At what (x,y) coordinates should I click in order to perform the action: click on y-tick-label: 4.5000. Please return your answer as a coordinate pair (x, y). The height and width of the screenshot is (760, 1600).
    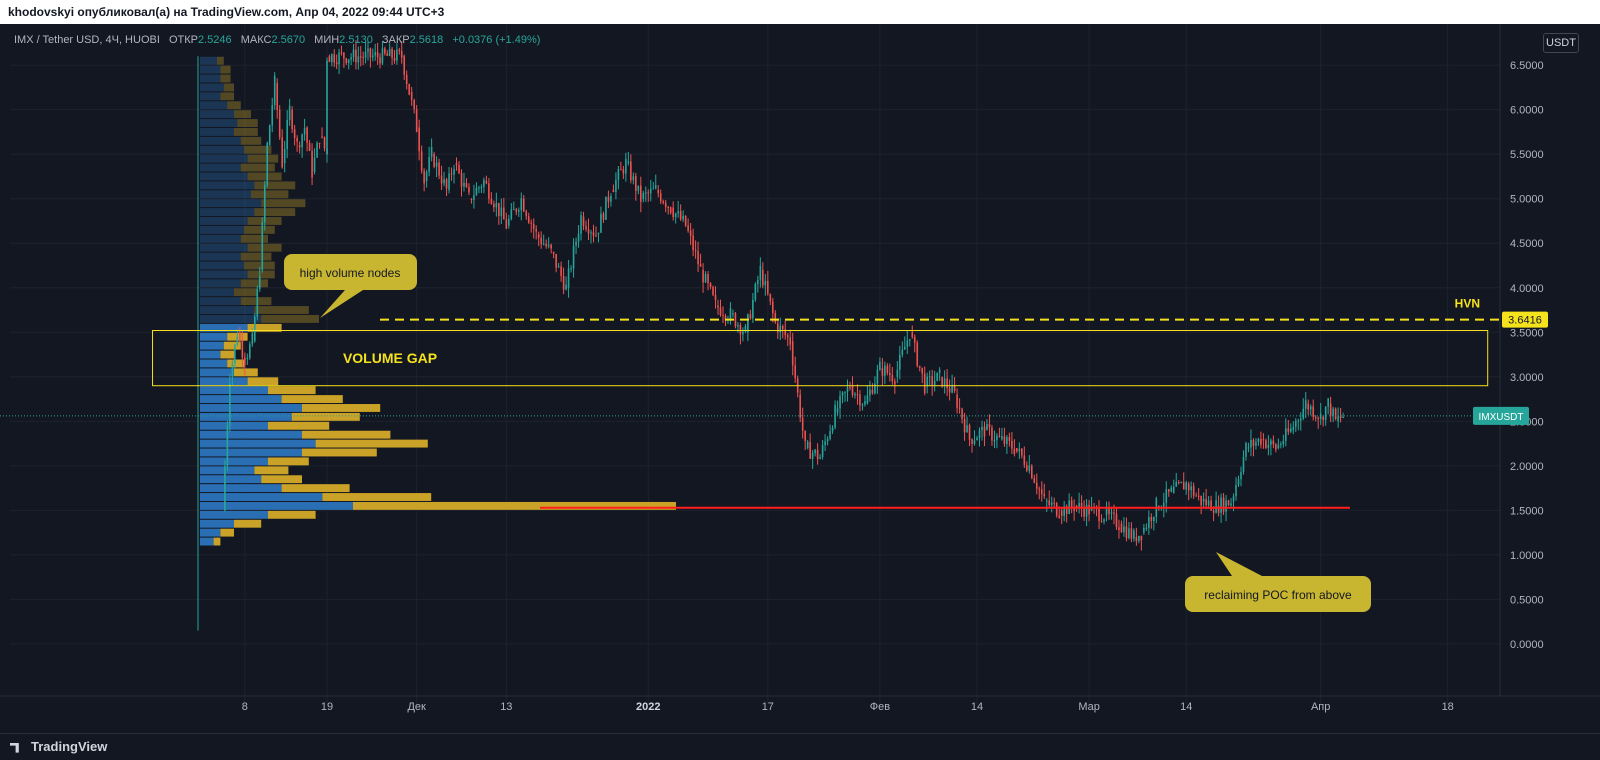
    Looking at the image, I should click on (1527, 244).